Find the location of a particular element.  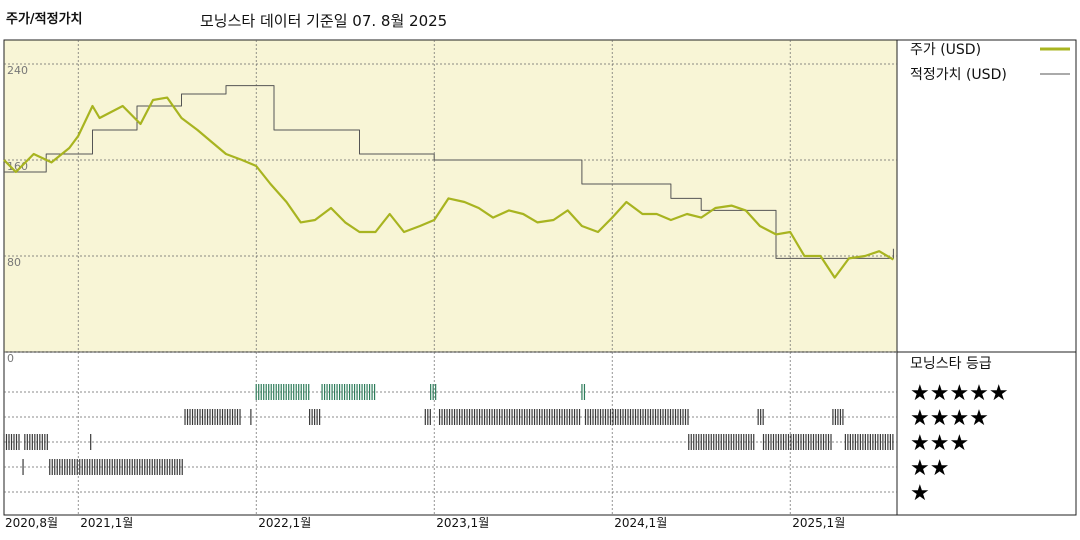

data-date-label: 모닝스타 데이터 기준일 07. 8월 2025 is located at coordinates (324, 21).